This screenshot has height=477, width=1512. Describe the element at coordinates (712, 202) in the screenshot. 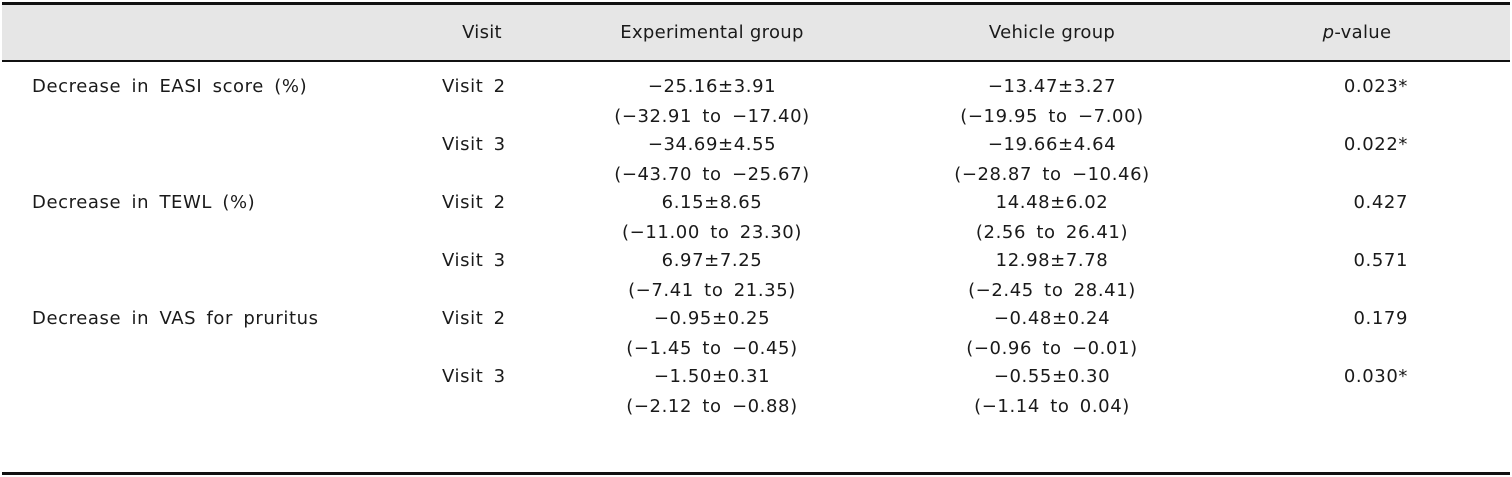

I see `experimental-mean: 6.15±8.65` at that location.